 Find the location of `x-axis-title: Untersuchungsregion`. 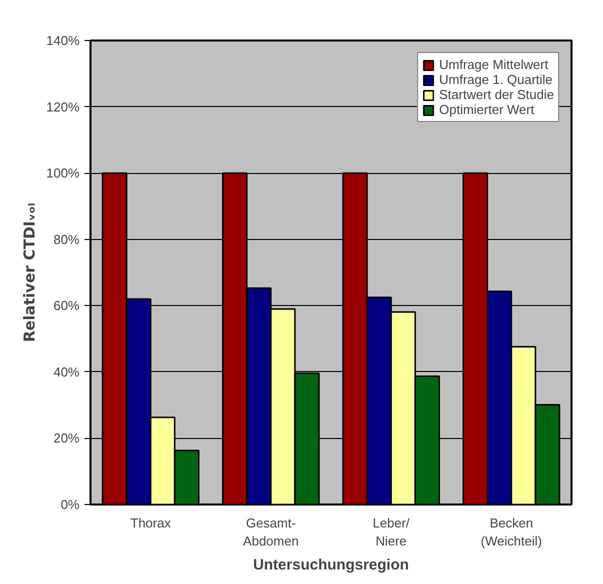

x-axis-title: Untersuchungsregion is located at coordinates (331, 565).